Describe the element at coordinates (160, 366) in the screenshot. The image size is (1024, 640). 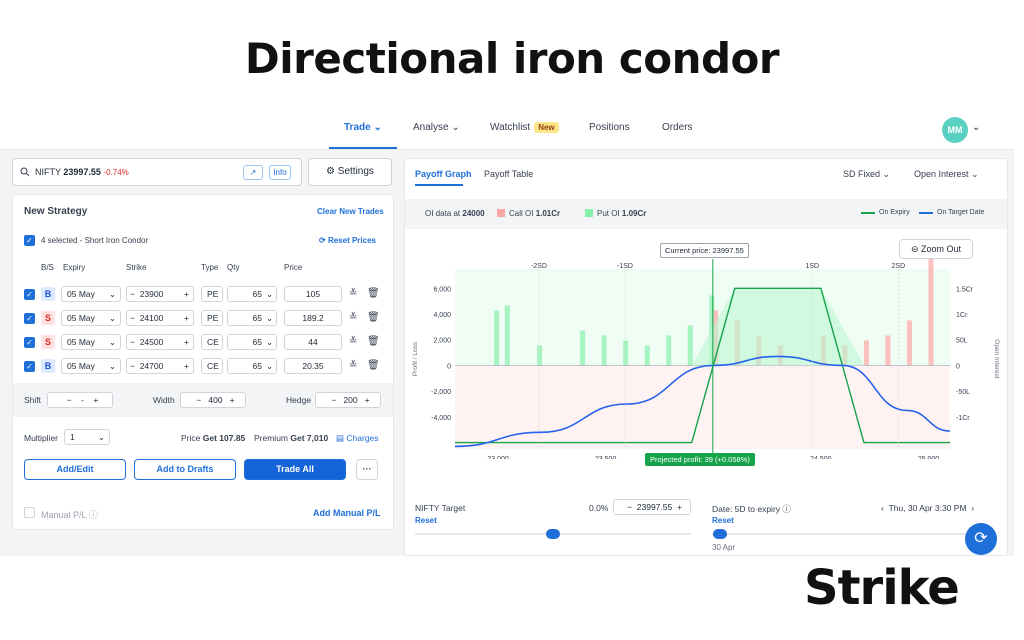
I see `strike-stepper: − 24700 +` at that location.